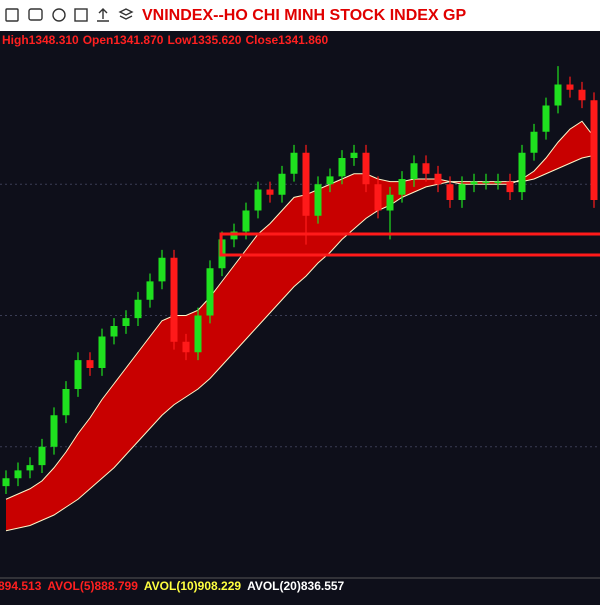 The width and height of the screenshot is (600, 605). I want to click on indicator-value: AVOL(10)908.229, so click(192, 586).